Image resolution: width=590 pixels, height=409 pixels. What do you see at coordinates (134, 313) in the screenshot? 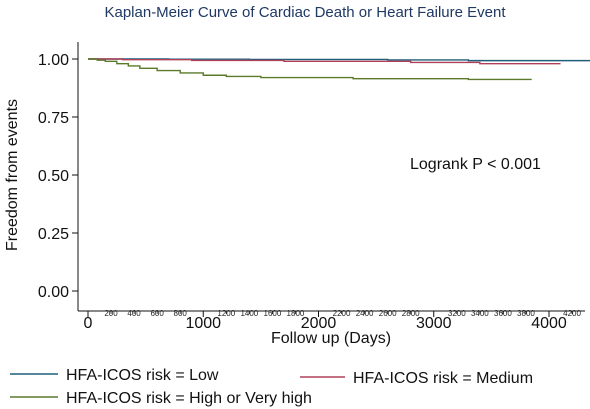
I see `x-minor-tick-label: 400` at bounding box center [134, 313].